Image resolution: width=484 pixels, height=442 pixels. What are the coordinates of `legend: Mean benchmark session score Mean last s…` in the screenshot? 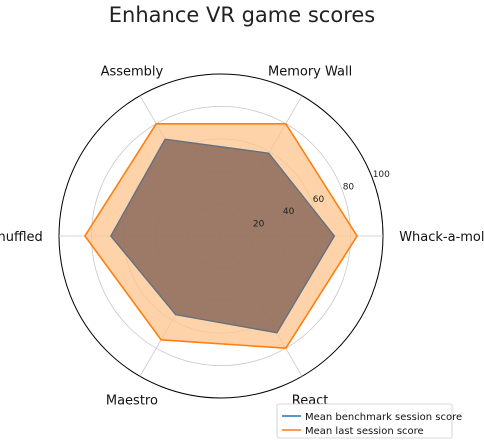 It's located at (369, 421).